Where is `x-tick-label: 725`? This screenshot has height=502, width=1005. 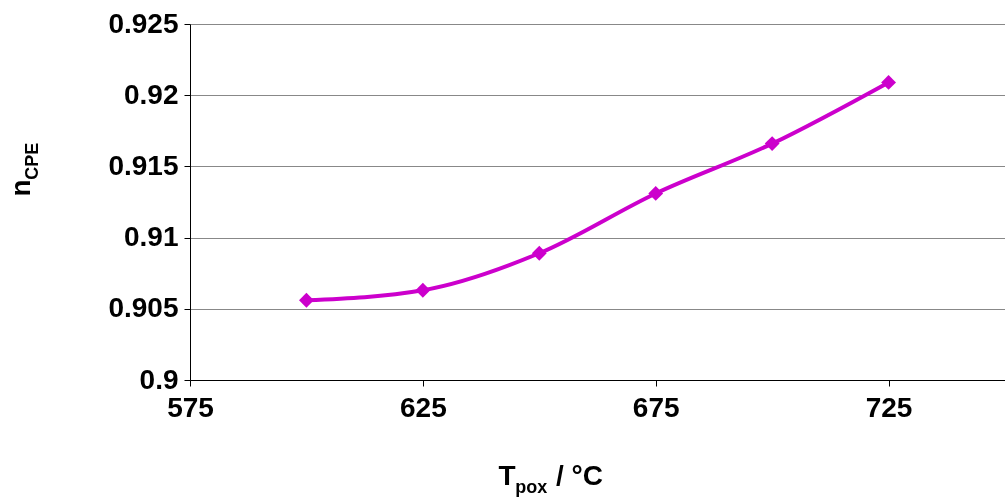
x-tick-label: 725 is located at coordinates (889, 407).